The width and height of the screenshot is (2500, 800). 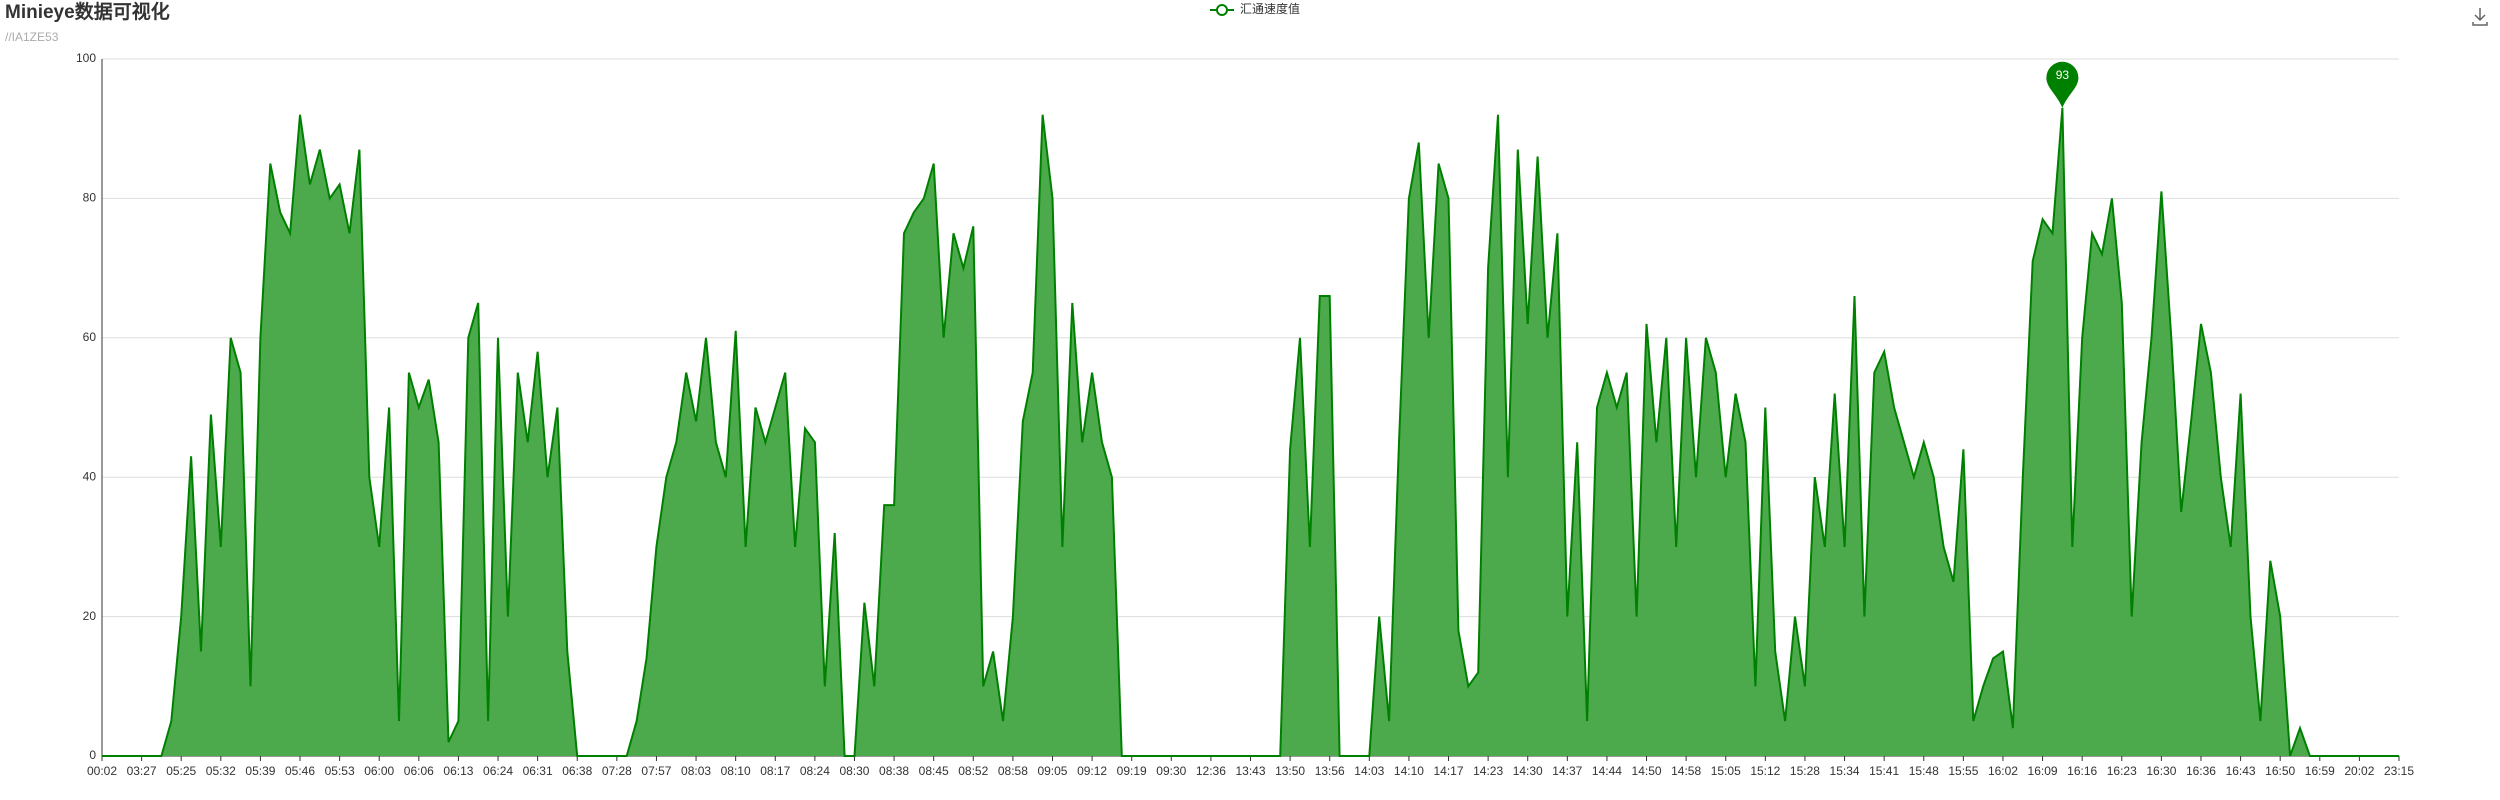 What do you see at coordinates (340, 771) in the screenshot?
I see `x-tick-label: 05:53` at bounding box center [340, 771].